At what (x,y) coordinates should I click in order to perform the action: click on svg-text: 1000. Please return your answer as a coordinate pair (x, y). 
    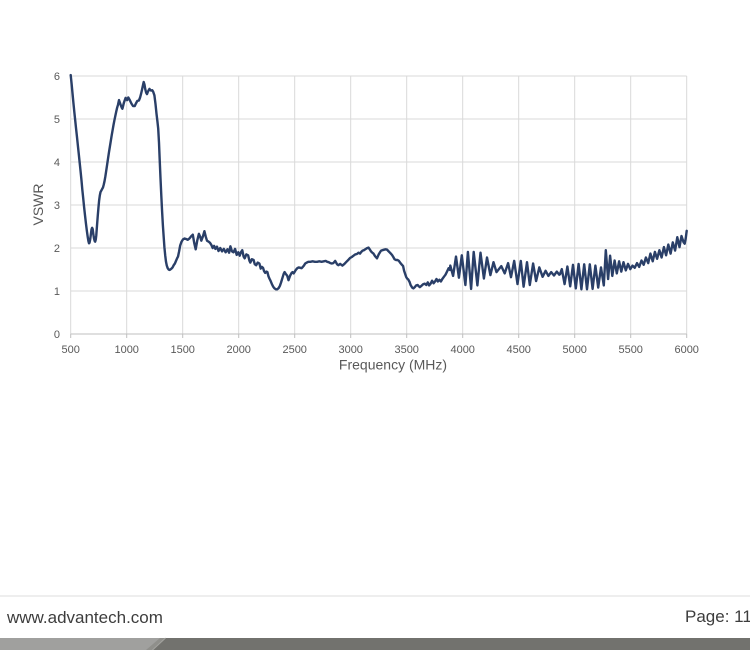
    Looking at the image, I should click on (126, 350).